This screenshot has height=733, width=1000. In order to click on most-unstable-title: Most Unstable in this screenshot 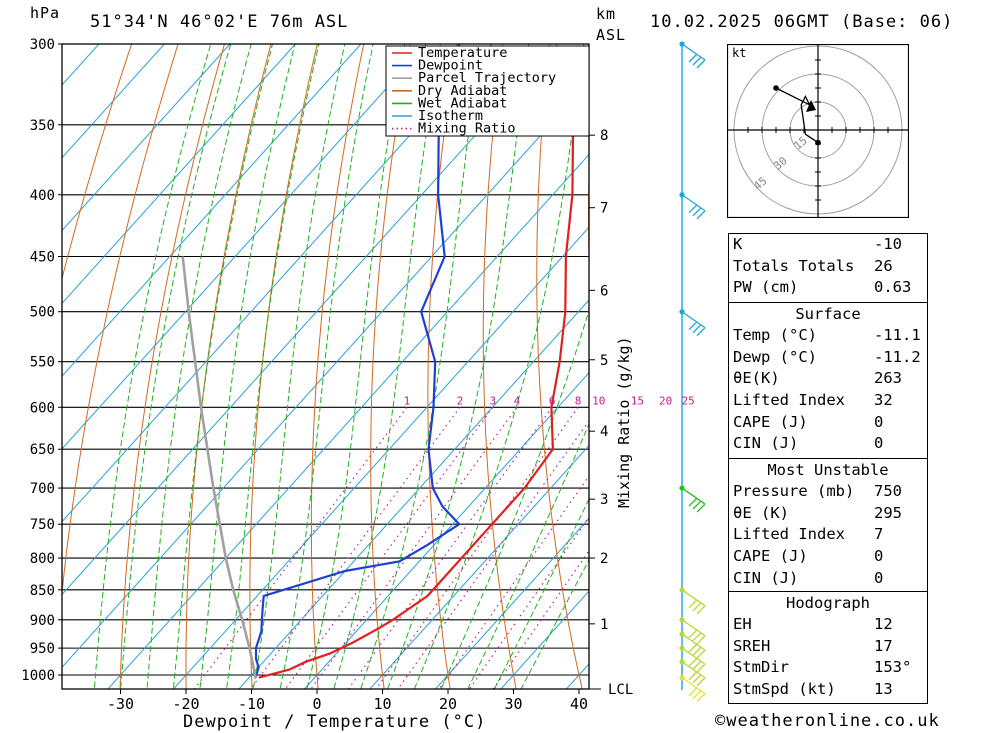, I will do `click(828, 470)`.